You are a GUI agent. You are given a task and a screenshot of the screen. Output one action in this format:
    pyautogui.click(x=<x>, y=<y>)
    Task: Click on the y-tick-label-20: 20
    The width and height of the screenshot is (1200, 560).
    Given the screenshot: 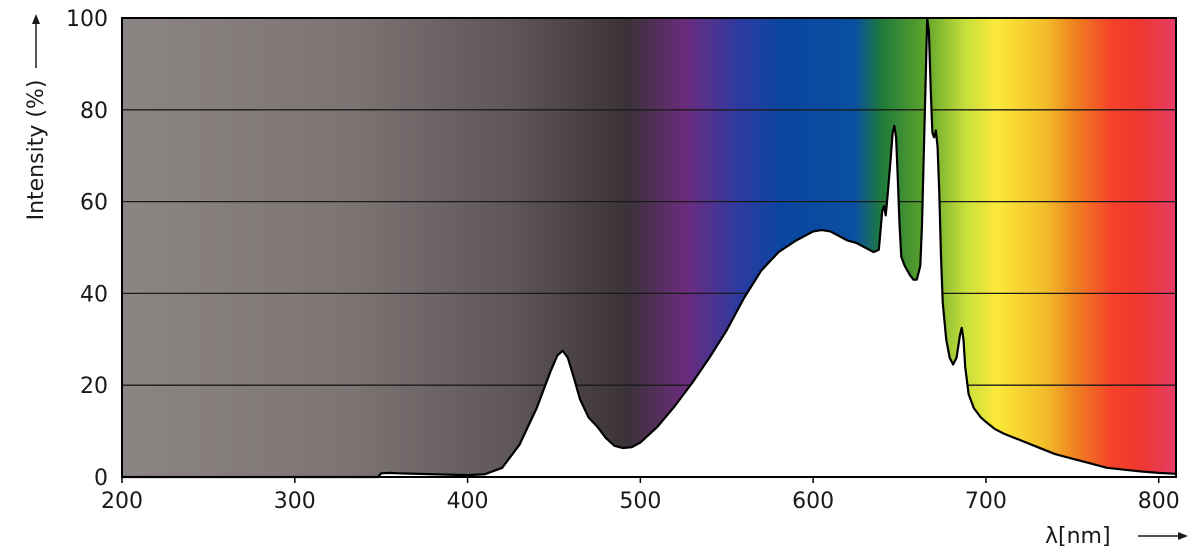 What is the action you would take?
    pyautogui.click(x=94, y=386)
    